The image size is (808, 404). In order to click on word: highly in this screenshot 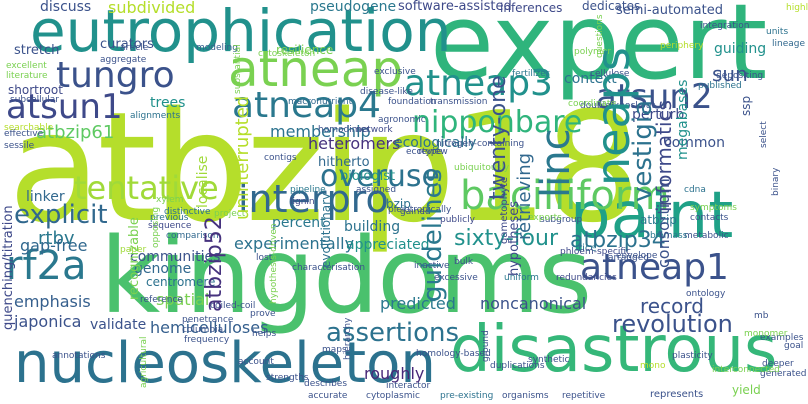, I will do `click(797, 8)`.